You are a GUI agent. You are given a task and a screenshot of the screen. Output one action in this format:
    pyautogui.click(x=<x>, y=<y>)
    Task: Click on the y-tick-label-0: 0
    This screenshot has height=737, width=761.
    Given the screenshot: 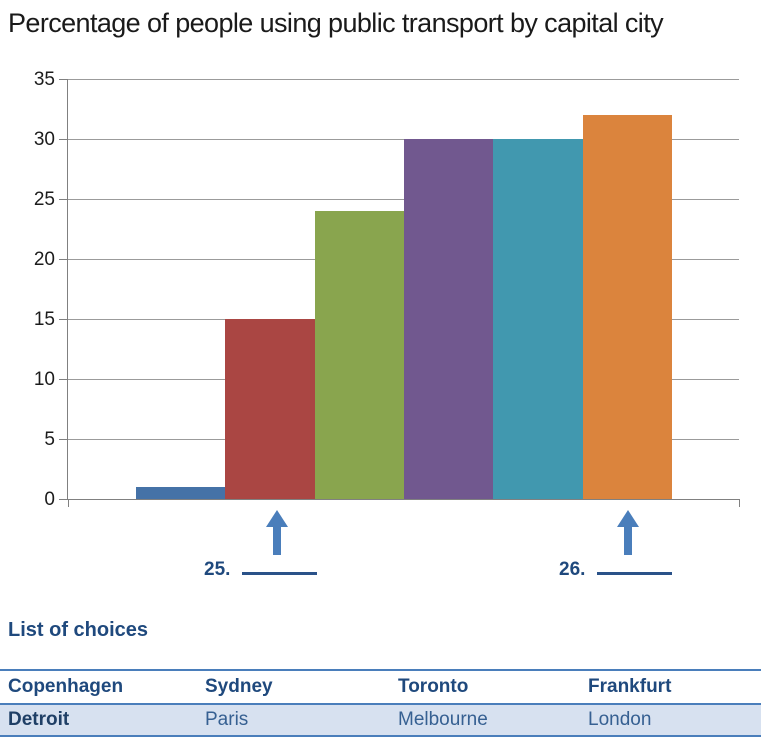 What is the action you would take?
    pyautogui.click(x=49, y=499)
    